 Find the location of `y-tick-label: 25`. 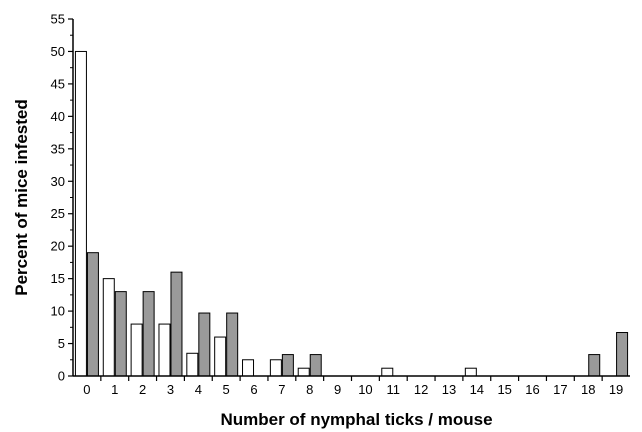

y-tick-label: 25 is located at coordinates (58, 213).